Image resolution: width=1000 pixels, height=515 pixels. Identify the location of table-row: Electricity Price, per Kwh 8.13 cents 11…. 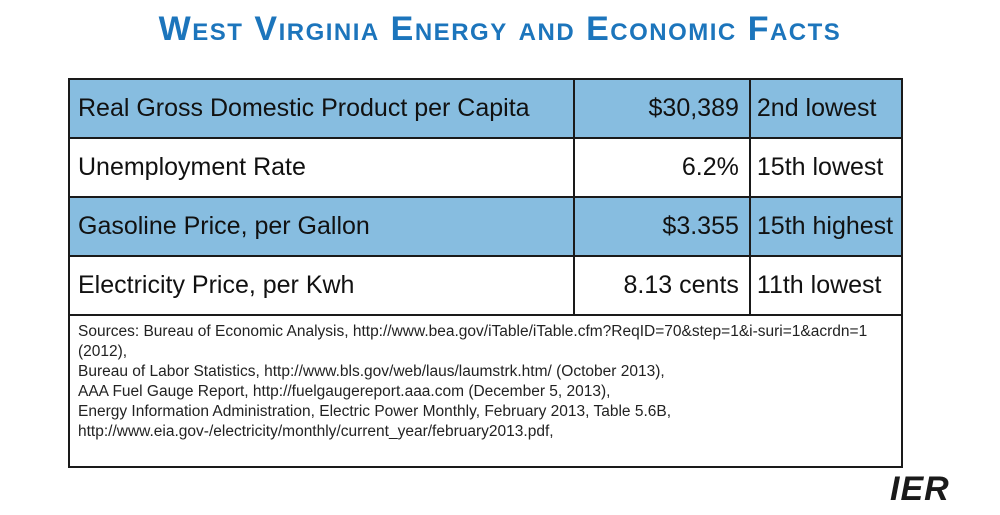
(486, 285).